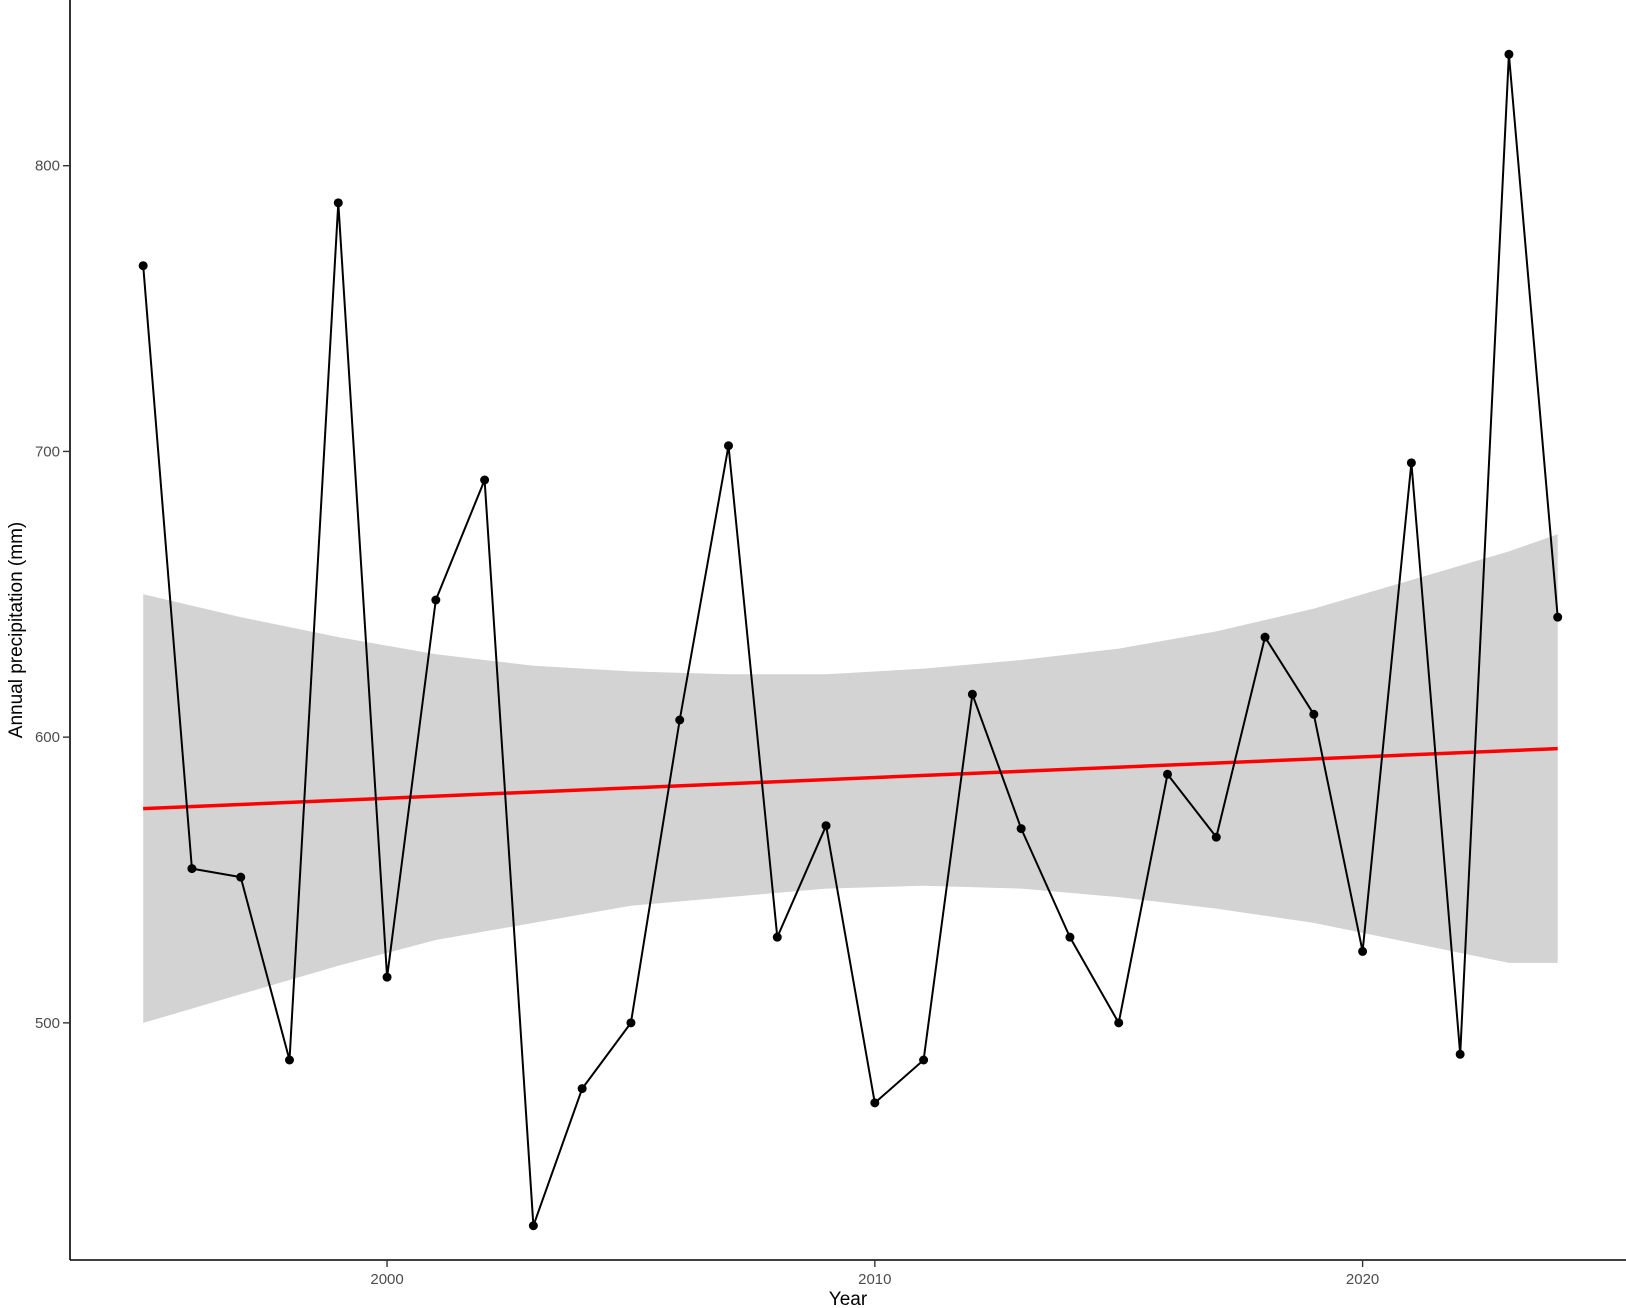 The image size is (1626, 1308). Describe the element at coordinates (1509, 54) in the screenshot. I see `data-point-2023` at that location.